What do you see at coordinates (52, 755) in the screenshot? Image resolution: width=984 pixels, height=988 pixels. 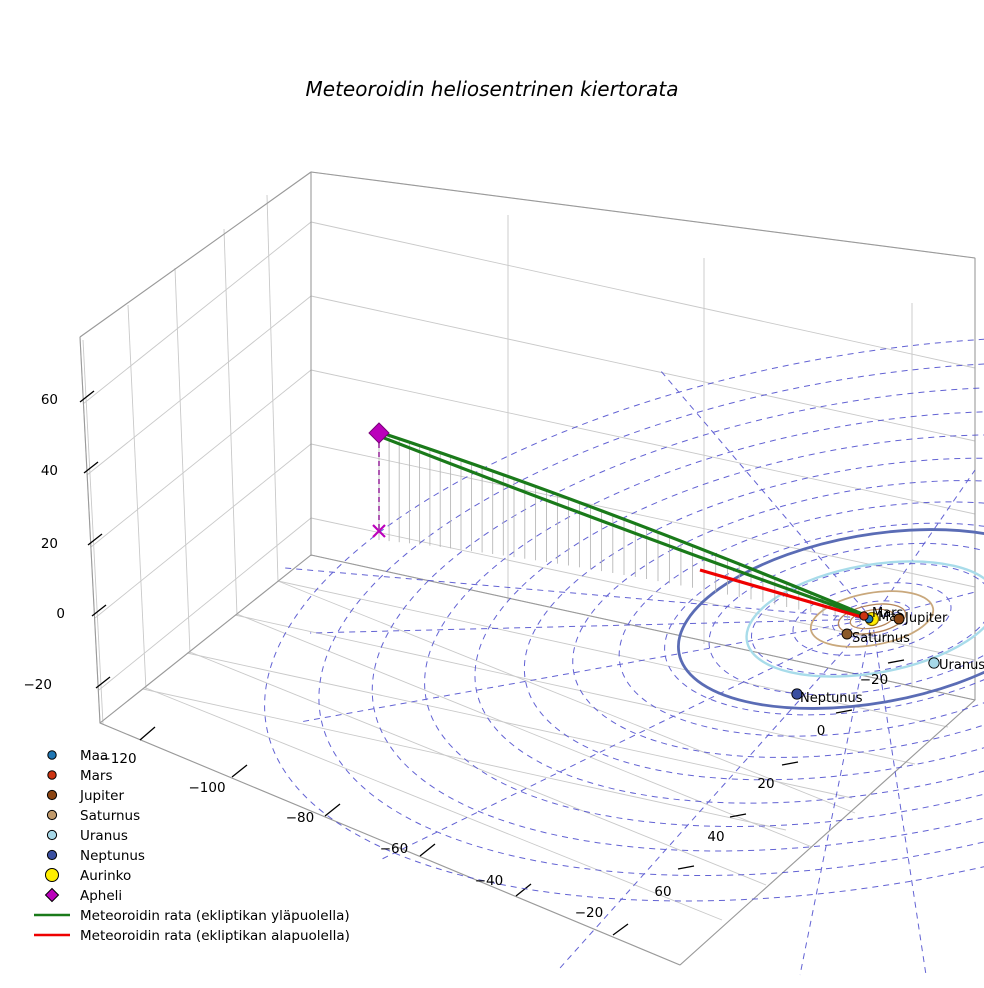 I see `legend-marker-maa` at bounding box center [52, 755].